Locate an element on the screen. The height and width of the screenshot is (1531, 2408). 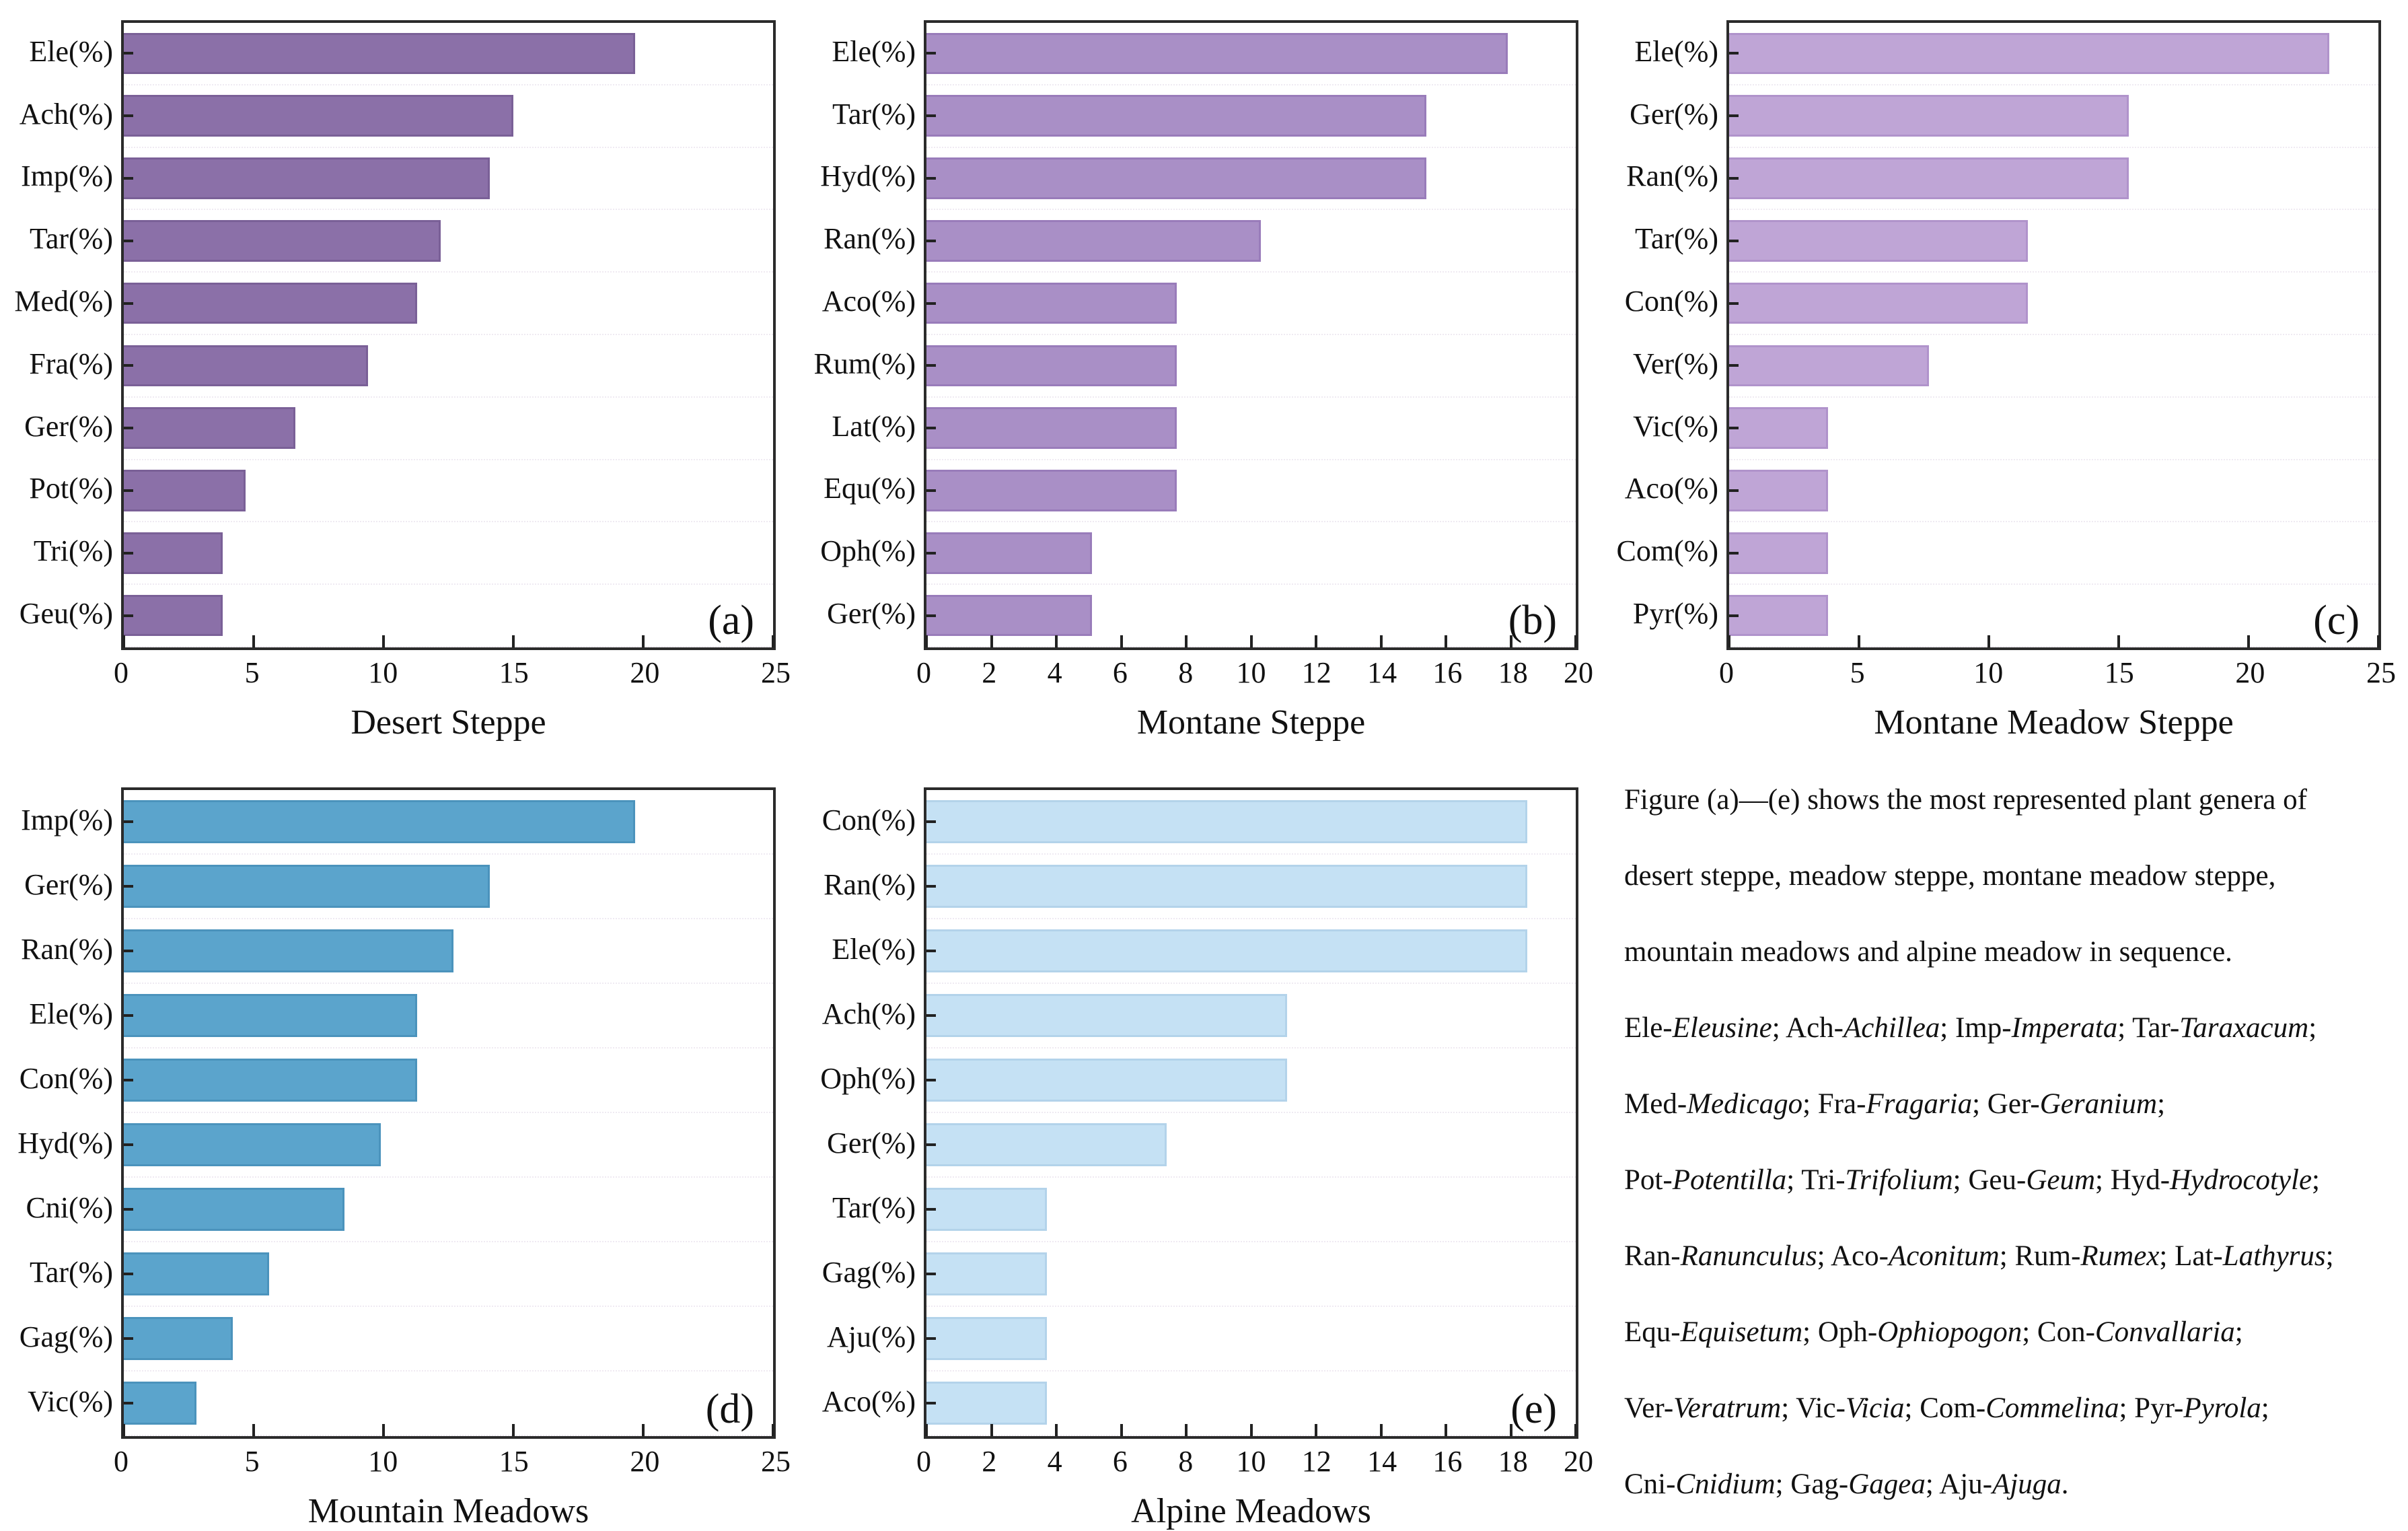
y-tick-label: Med(%) is located at coordinates (63, 301).